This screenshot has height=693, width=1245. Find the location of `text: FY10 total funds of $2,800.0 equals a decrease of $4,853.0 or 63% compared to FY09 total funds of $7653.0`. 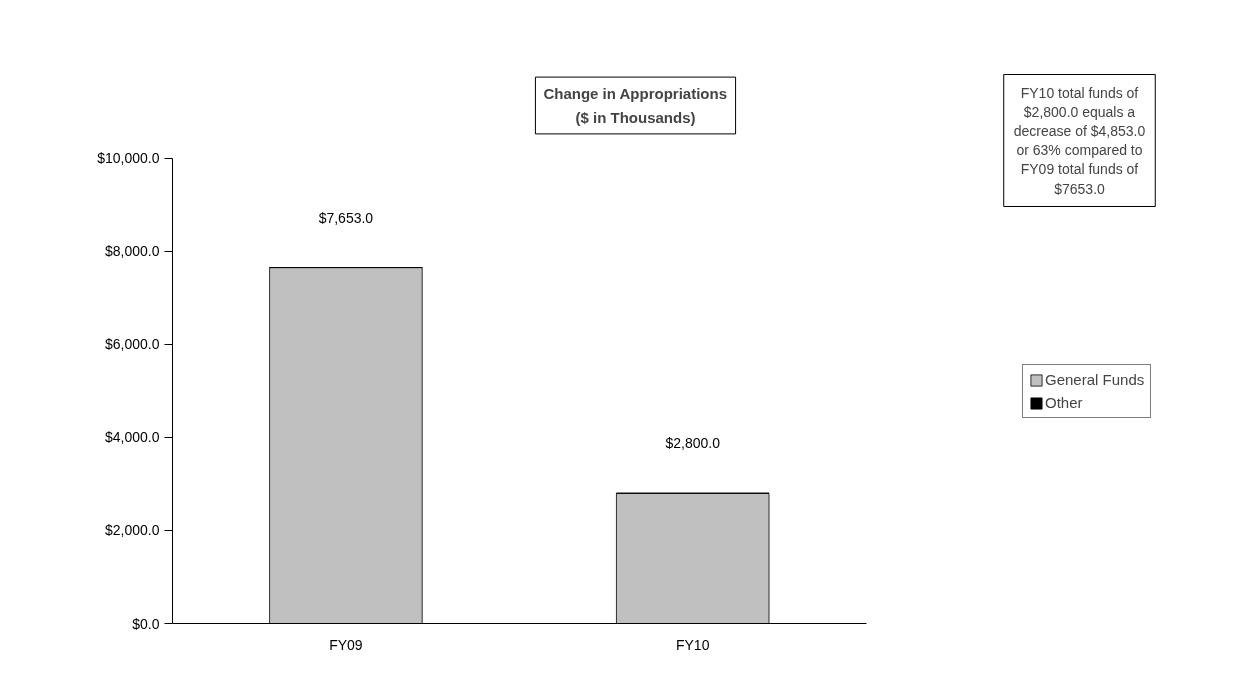

text: FY10 total funds of $2,800.0 equals a decrease of $4,853.0 or 63% compared to FY09 total funds of $7653.0 is located at coordinates (1079, 140).